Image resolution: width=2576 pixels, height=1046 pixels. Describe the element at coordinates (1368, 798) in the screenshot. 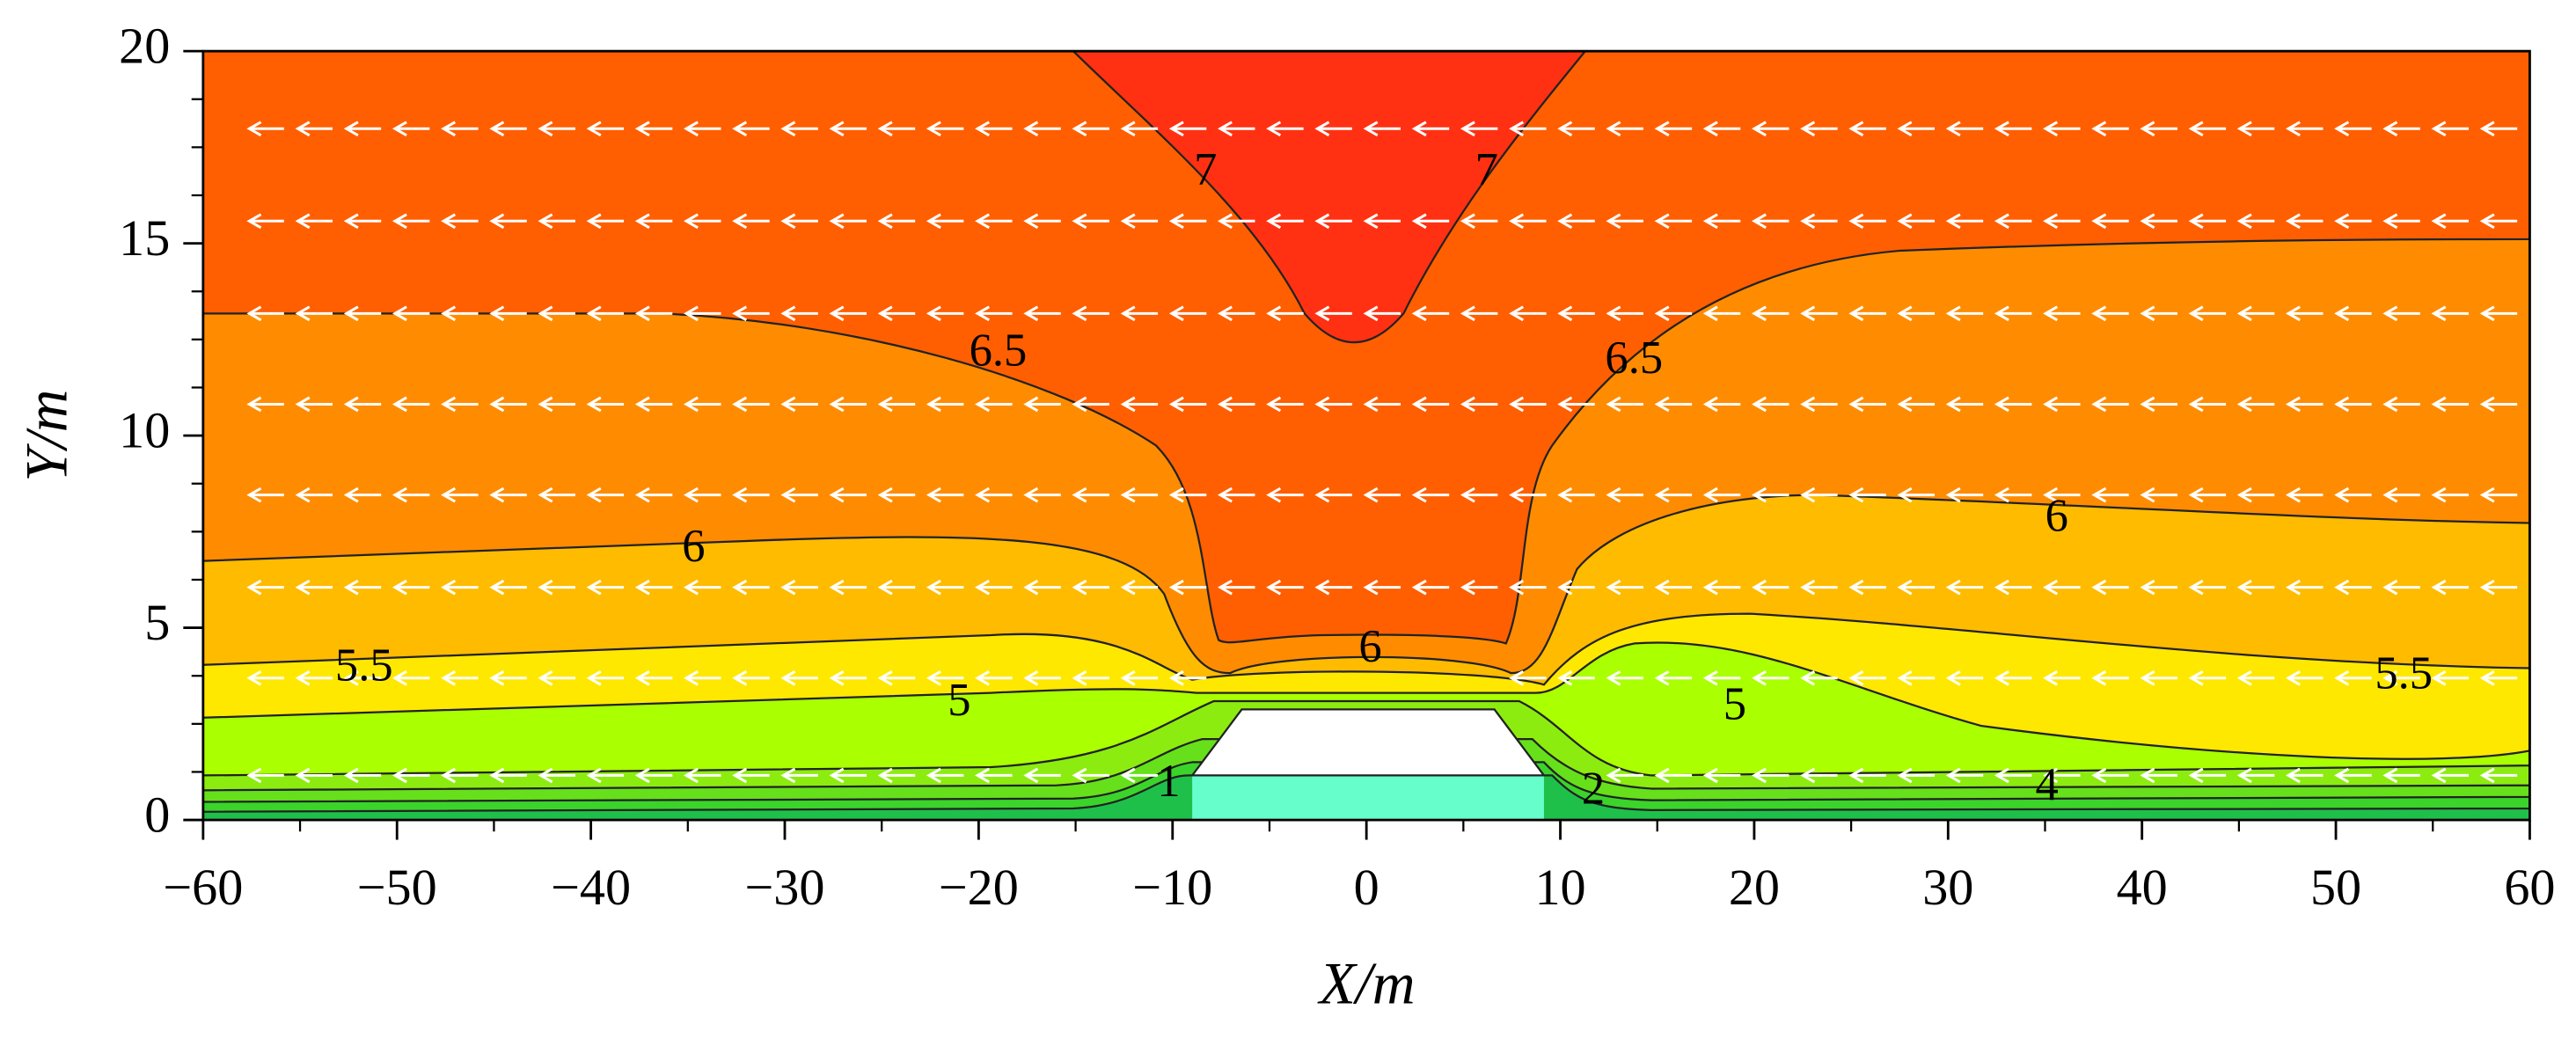

I see `structure-base` at that location.